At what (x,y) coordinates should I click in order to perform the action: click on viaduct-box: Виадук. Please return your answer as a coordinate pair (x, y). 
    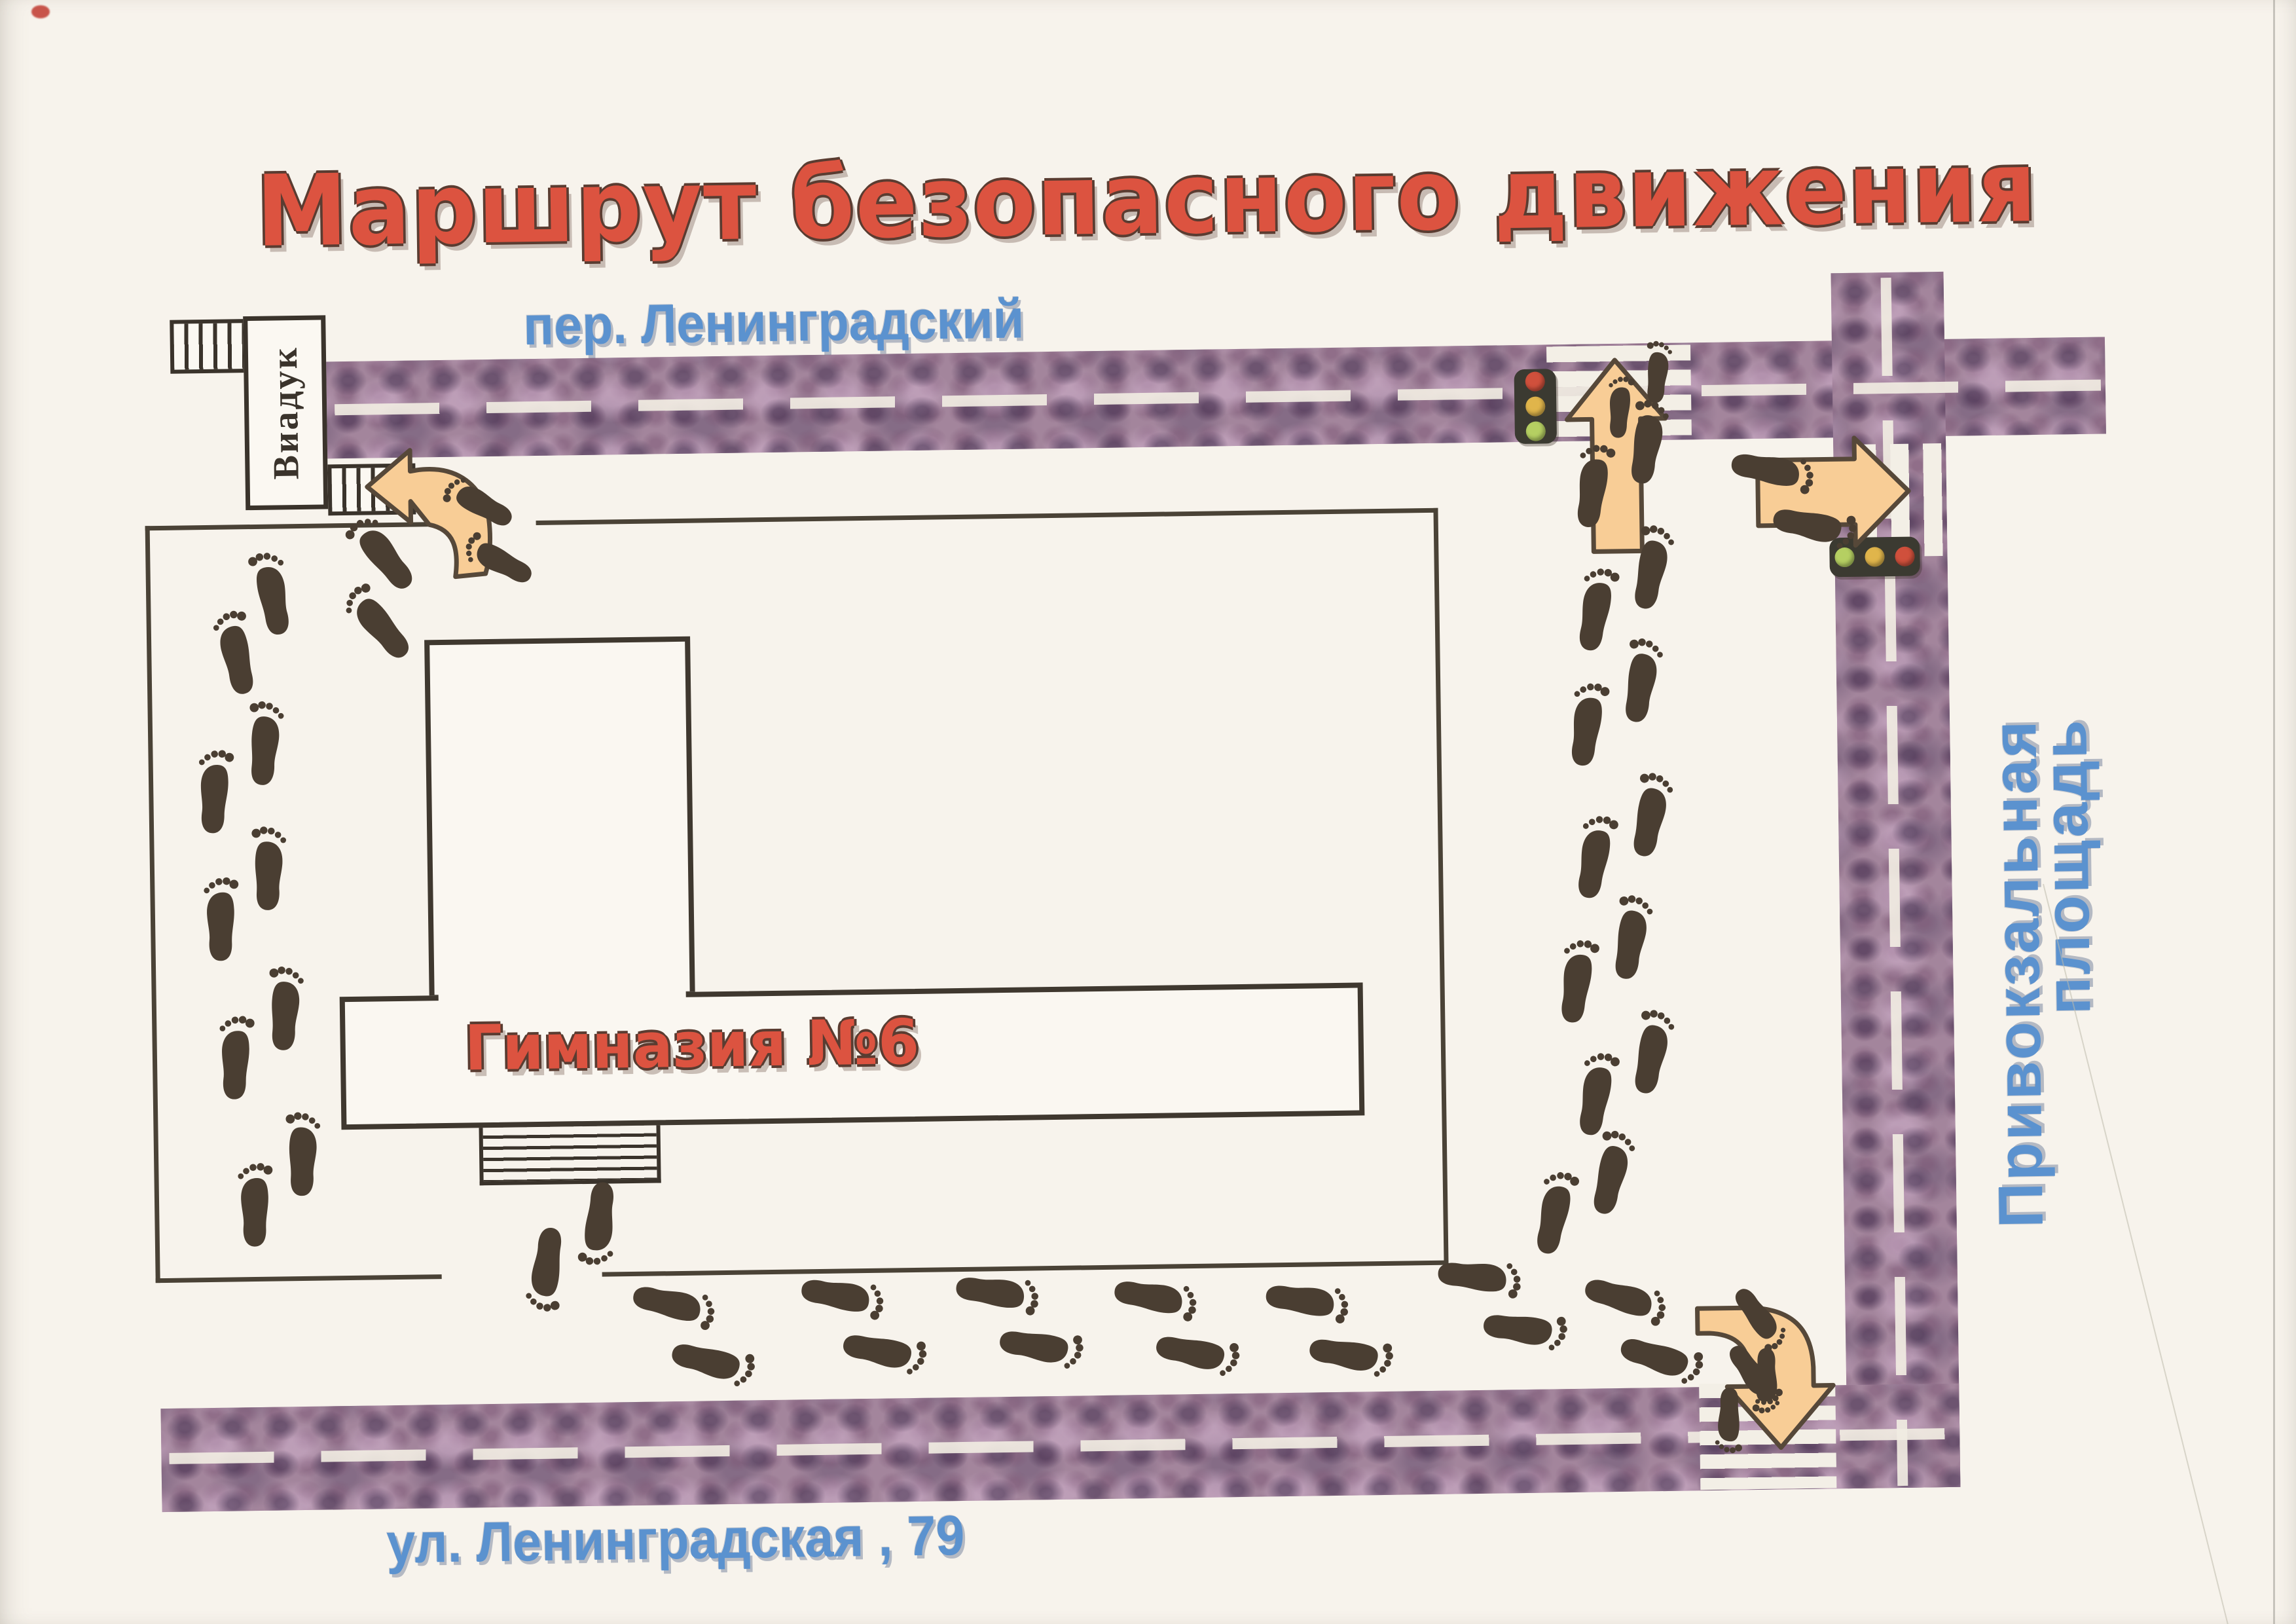
    Looking at the image, I should click on (286, 413).